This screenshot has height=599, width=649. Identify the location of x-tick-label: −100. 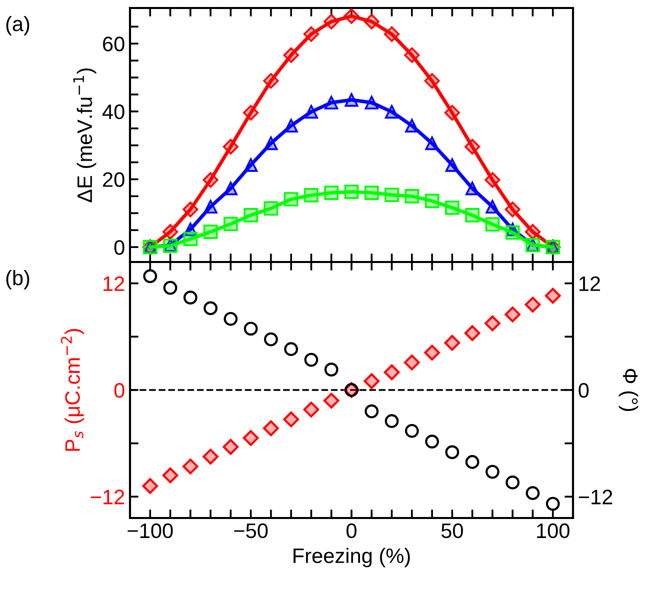
(150, 530).